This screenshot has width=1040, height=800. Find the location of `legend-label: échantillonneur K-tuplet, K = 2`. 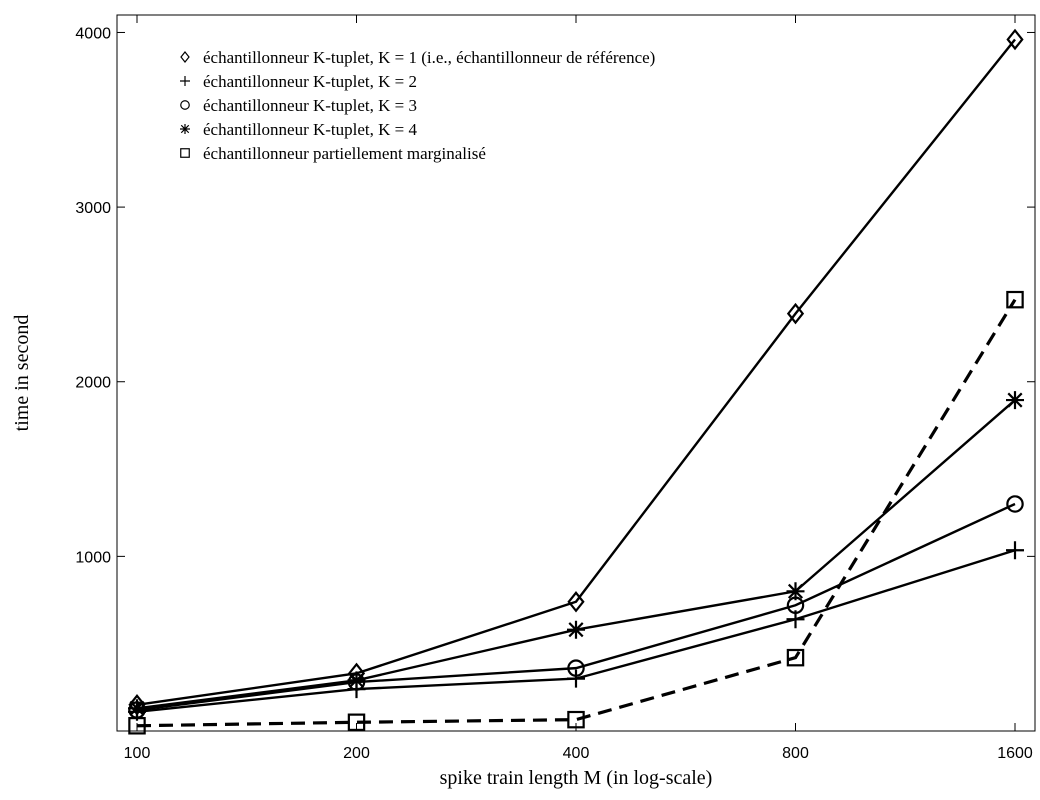

legend-label: échantillonneur K-tuplet, K = 2 is located at coordinates (310, 81).